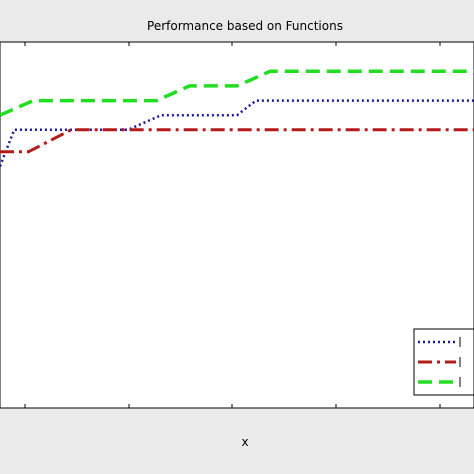  Describe the element at coordinates (443, 362) in the screenshot. I see `legend` at that location.